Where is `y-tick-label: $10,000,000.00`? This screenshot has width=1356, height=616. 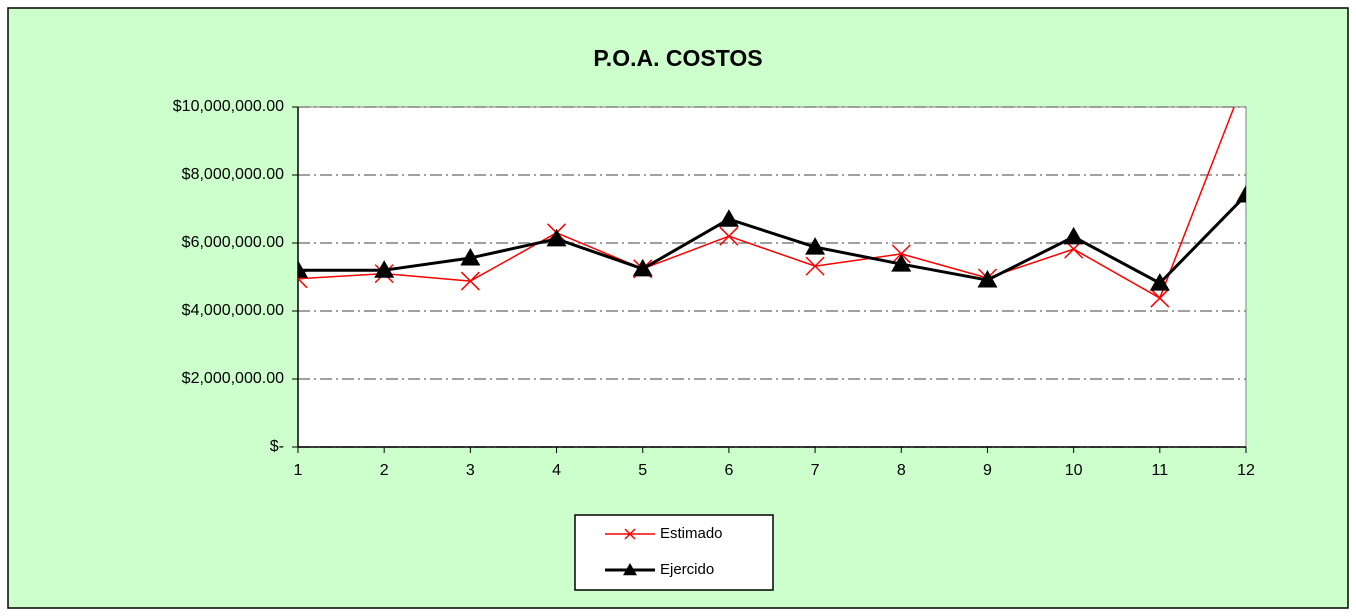
y-tick-label: $10,000,000.00 is located at coordinates (228, 106).